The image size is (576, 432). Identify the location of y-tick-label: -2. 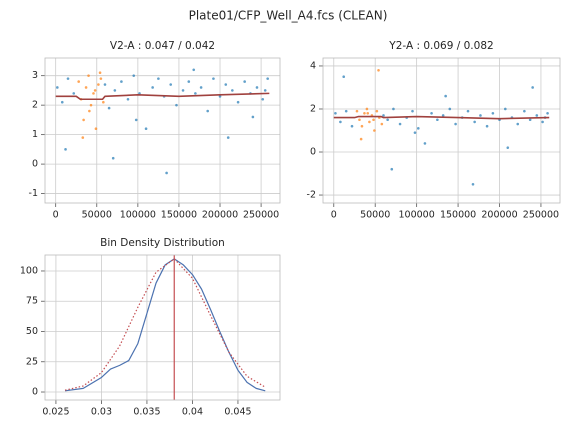
(311, 195).